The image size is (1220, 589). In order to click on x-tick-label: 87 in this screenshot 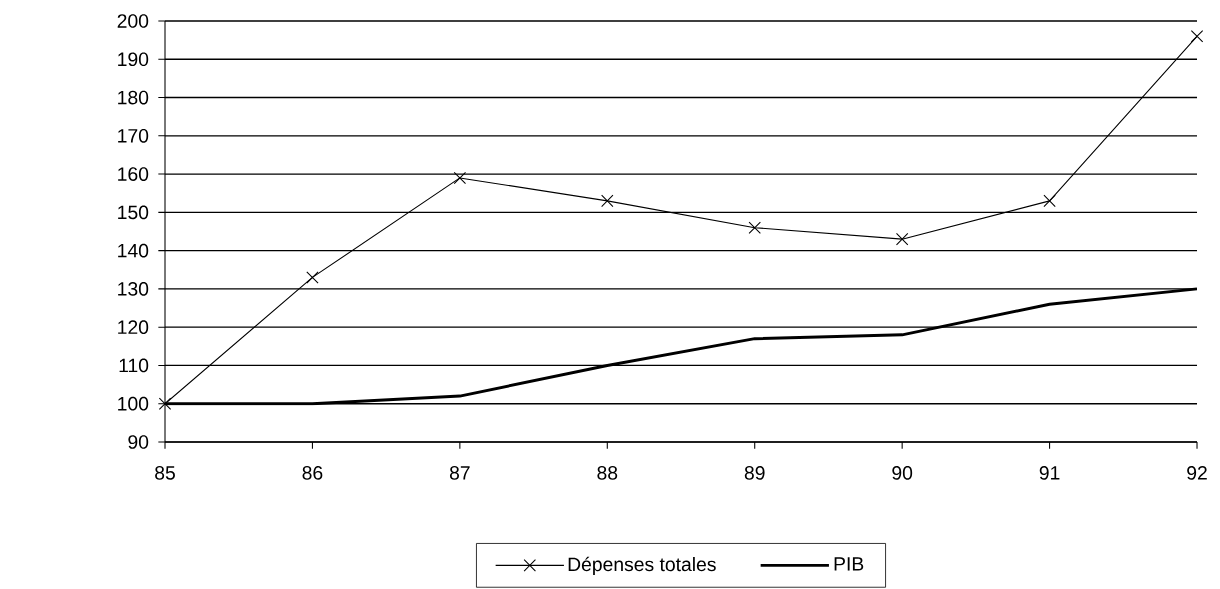, I will do `click(459, 473)`.